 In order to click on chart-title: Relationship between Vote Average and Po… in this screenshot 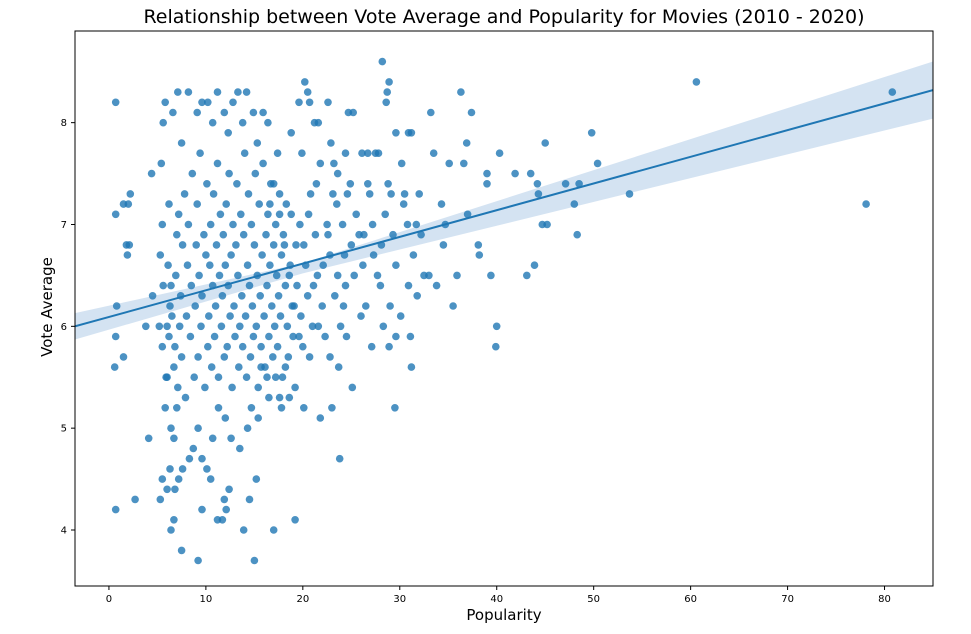, I will do `click(503, 17)`.